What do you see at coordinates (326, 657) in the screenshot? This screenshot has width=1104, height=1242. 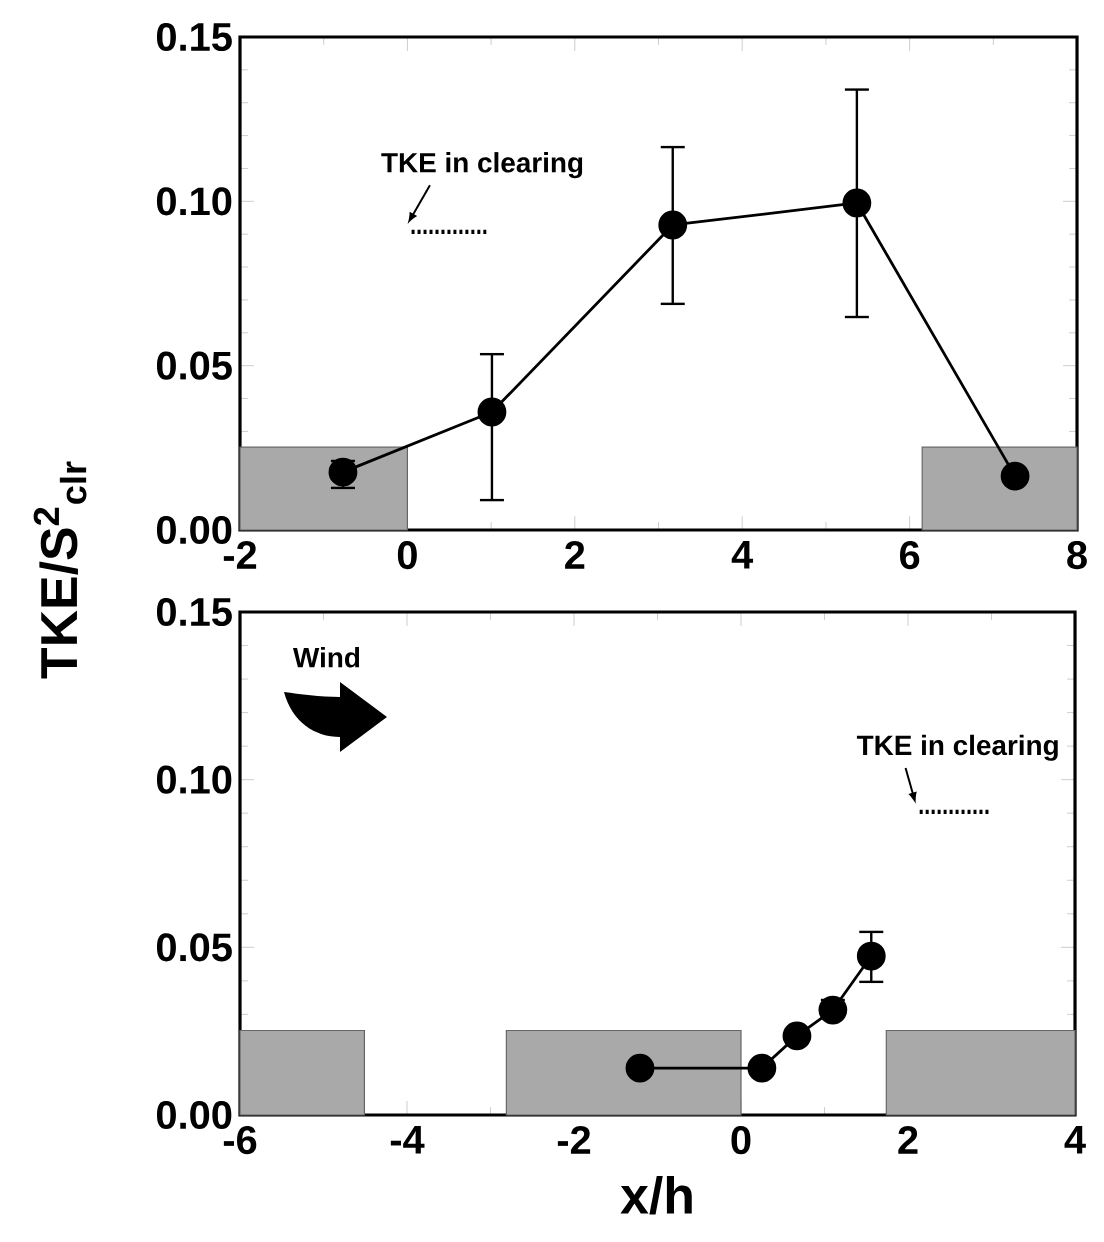 I see `annotation: Wind` at bounding box center [326, 657].